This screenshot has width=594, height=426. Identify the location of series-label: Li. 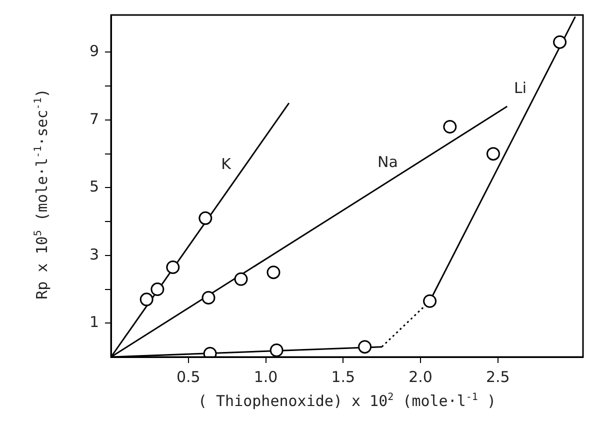
(520, 87).